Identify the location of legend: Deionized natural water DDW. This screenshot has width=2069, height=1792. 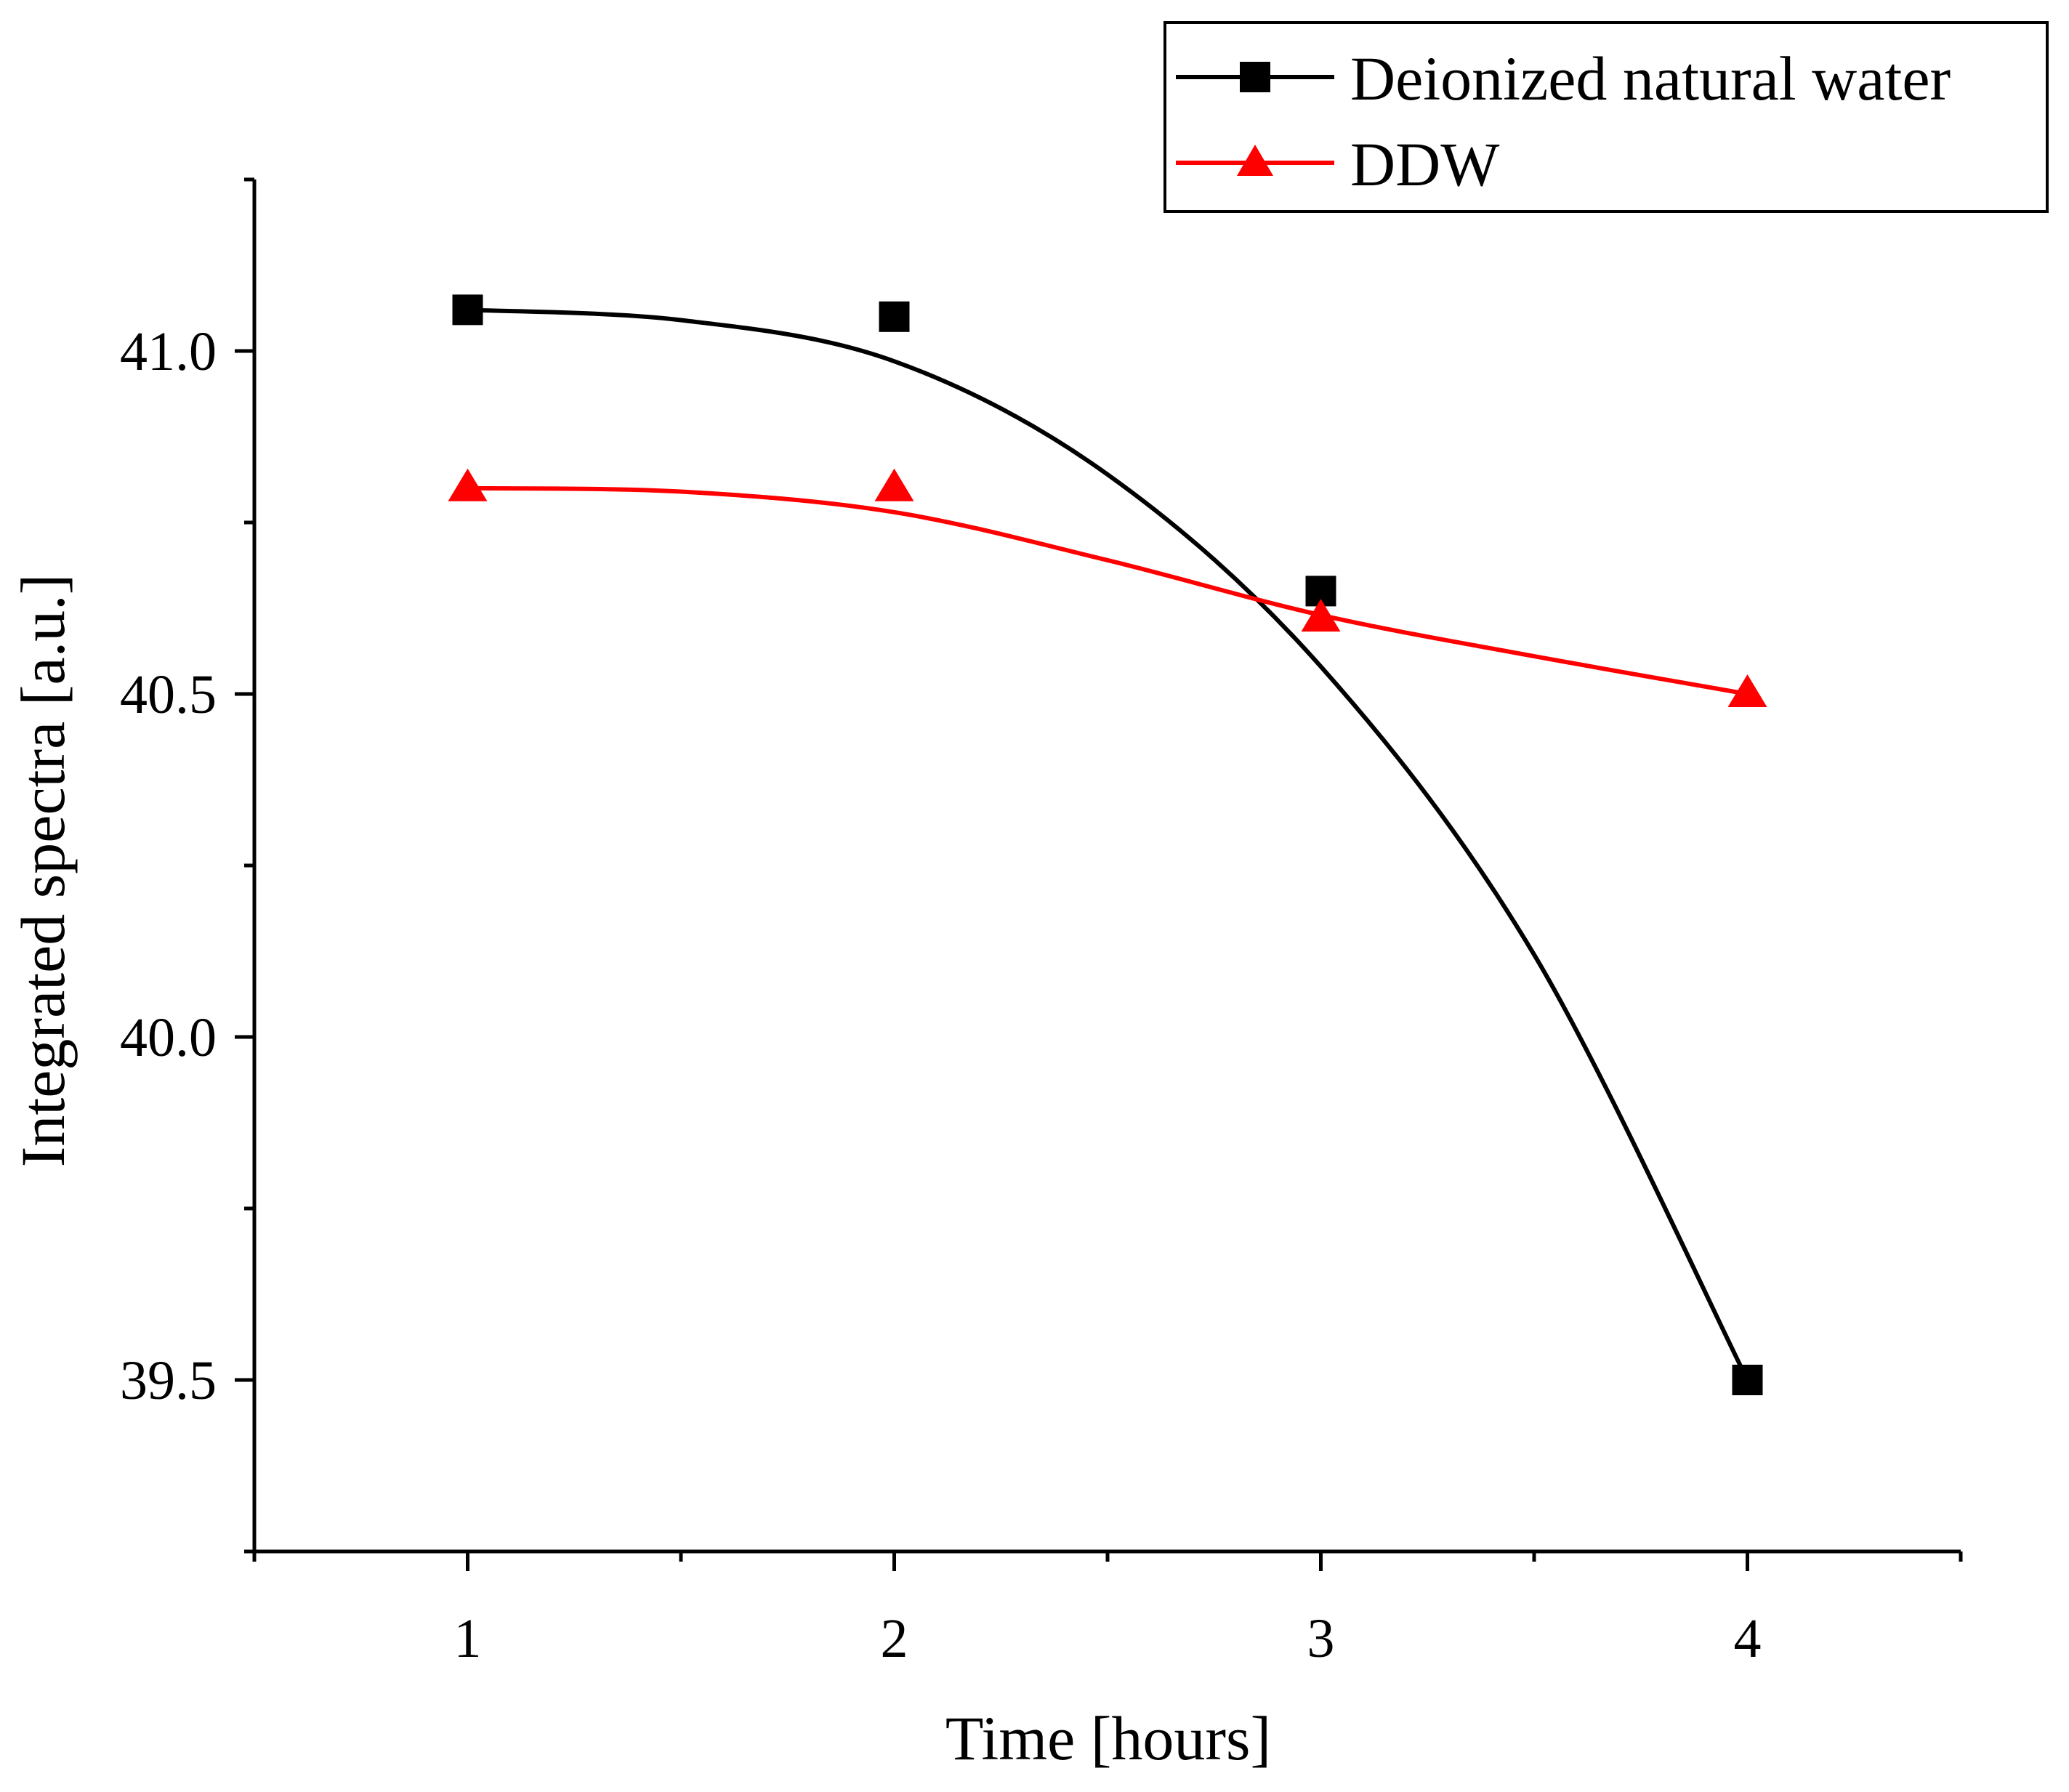
(1606, 117).